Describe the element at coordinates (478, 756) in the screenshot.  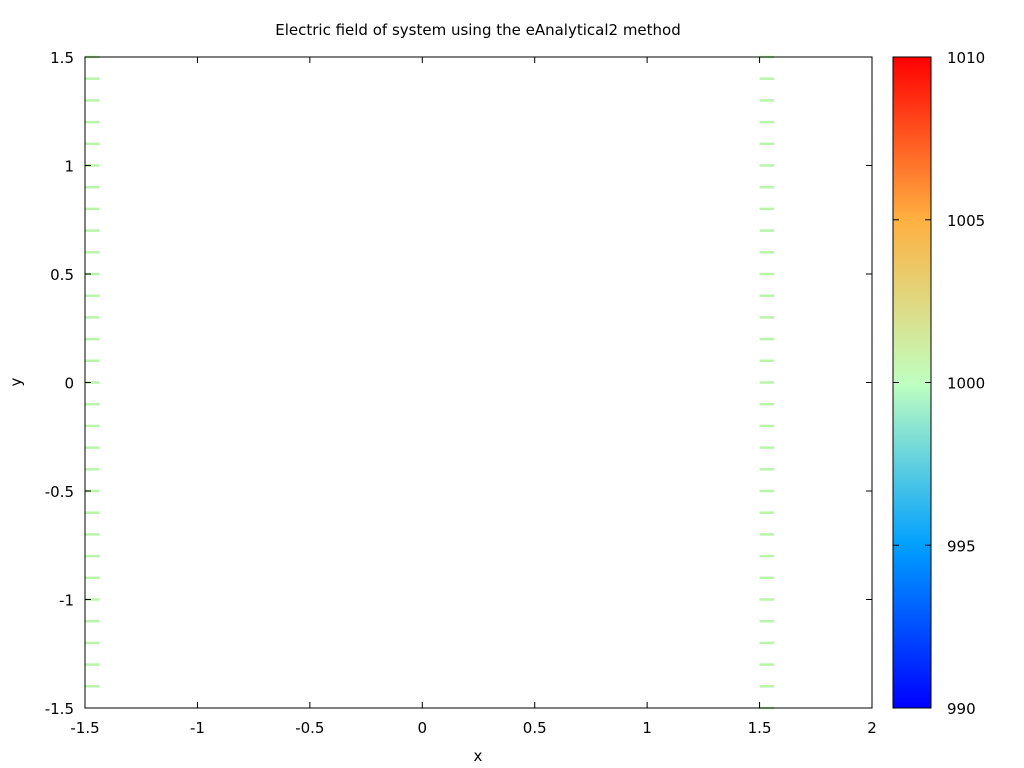
I see `x-axis-label: x` at that location.